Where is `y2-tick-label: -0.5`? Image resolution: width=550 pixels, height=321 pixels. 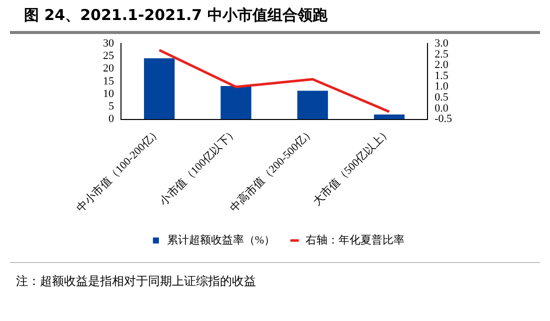
y2-tick-label: -0.5 is located at coordinates (443, 119).